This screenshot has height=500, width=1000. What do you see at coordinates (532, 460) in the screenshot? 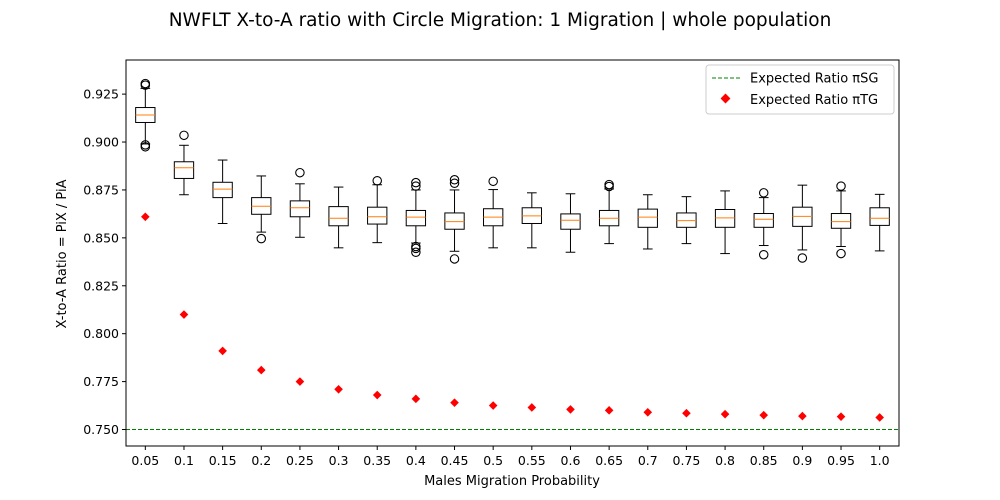
I see `x-tick-label: 0.55` at bounding box center [532, 460].